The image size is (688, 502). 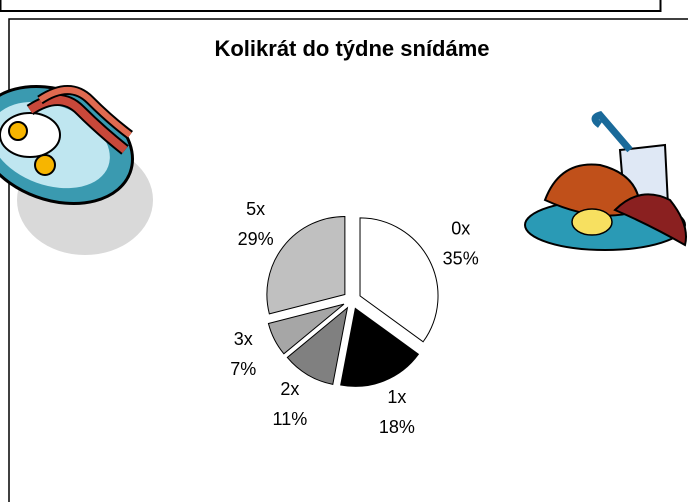 I want to click on slice-category-label: 3x, so click(x=243, y=339).